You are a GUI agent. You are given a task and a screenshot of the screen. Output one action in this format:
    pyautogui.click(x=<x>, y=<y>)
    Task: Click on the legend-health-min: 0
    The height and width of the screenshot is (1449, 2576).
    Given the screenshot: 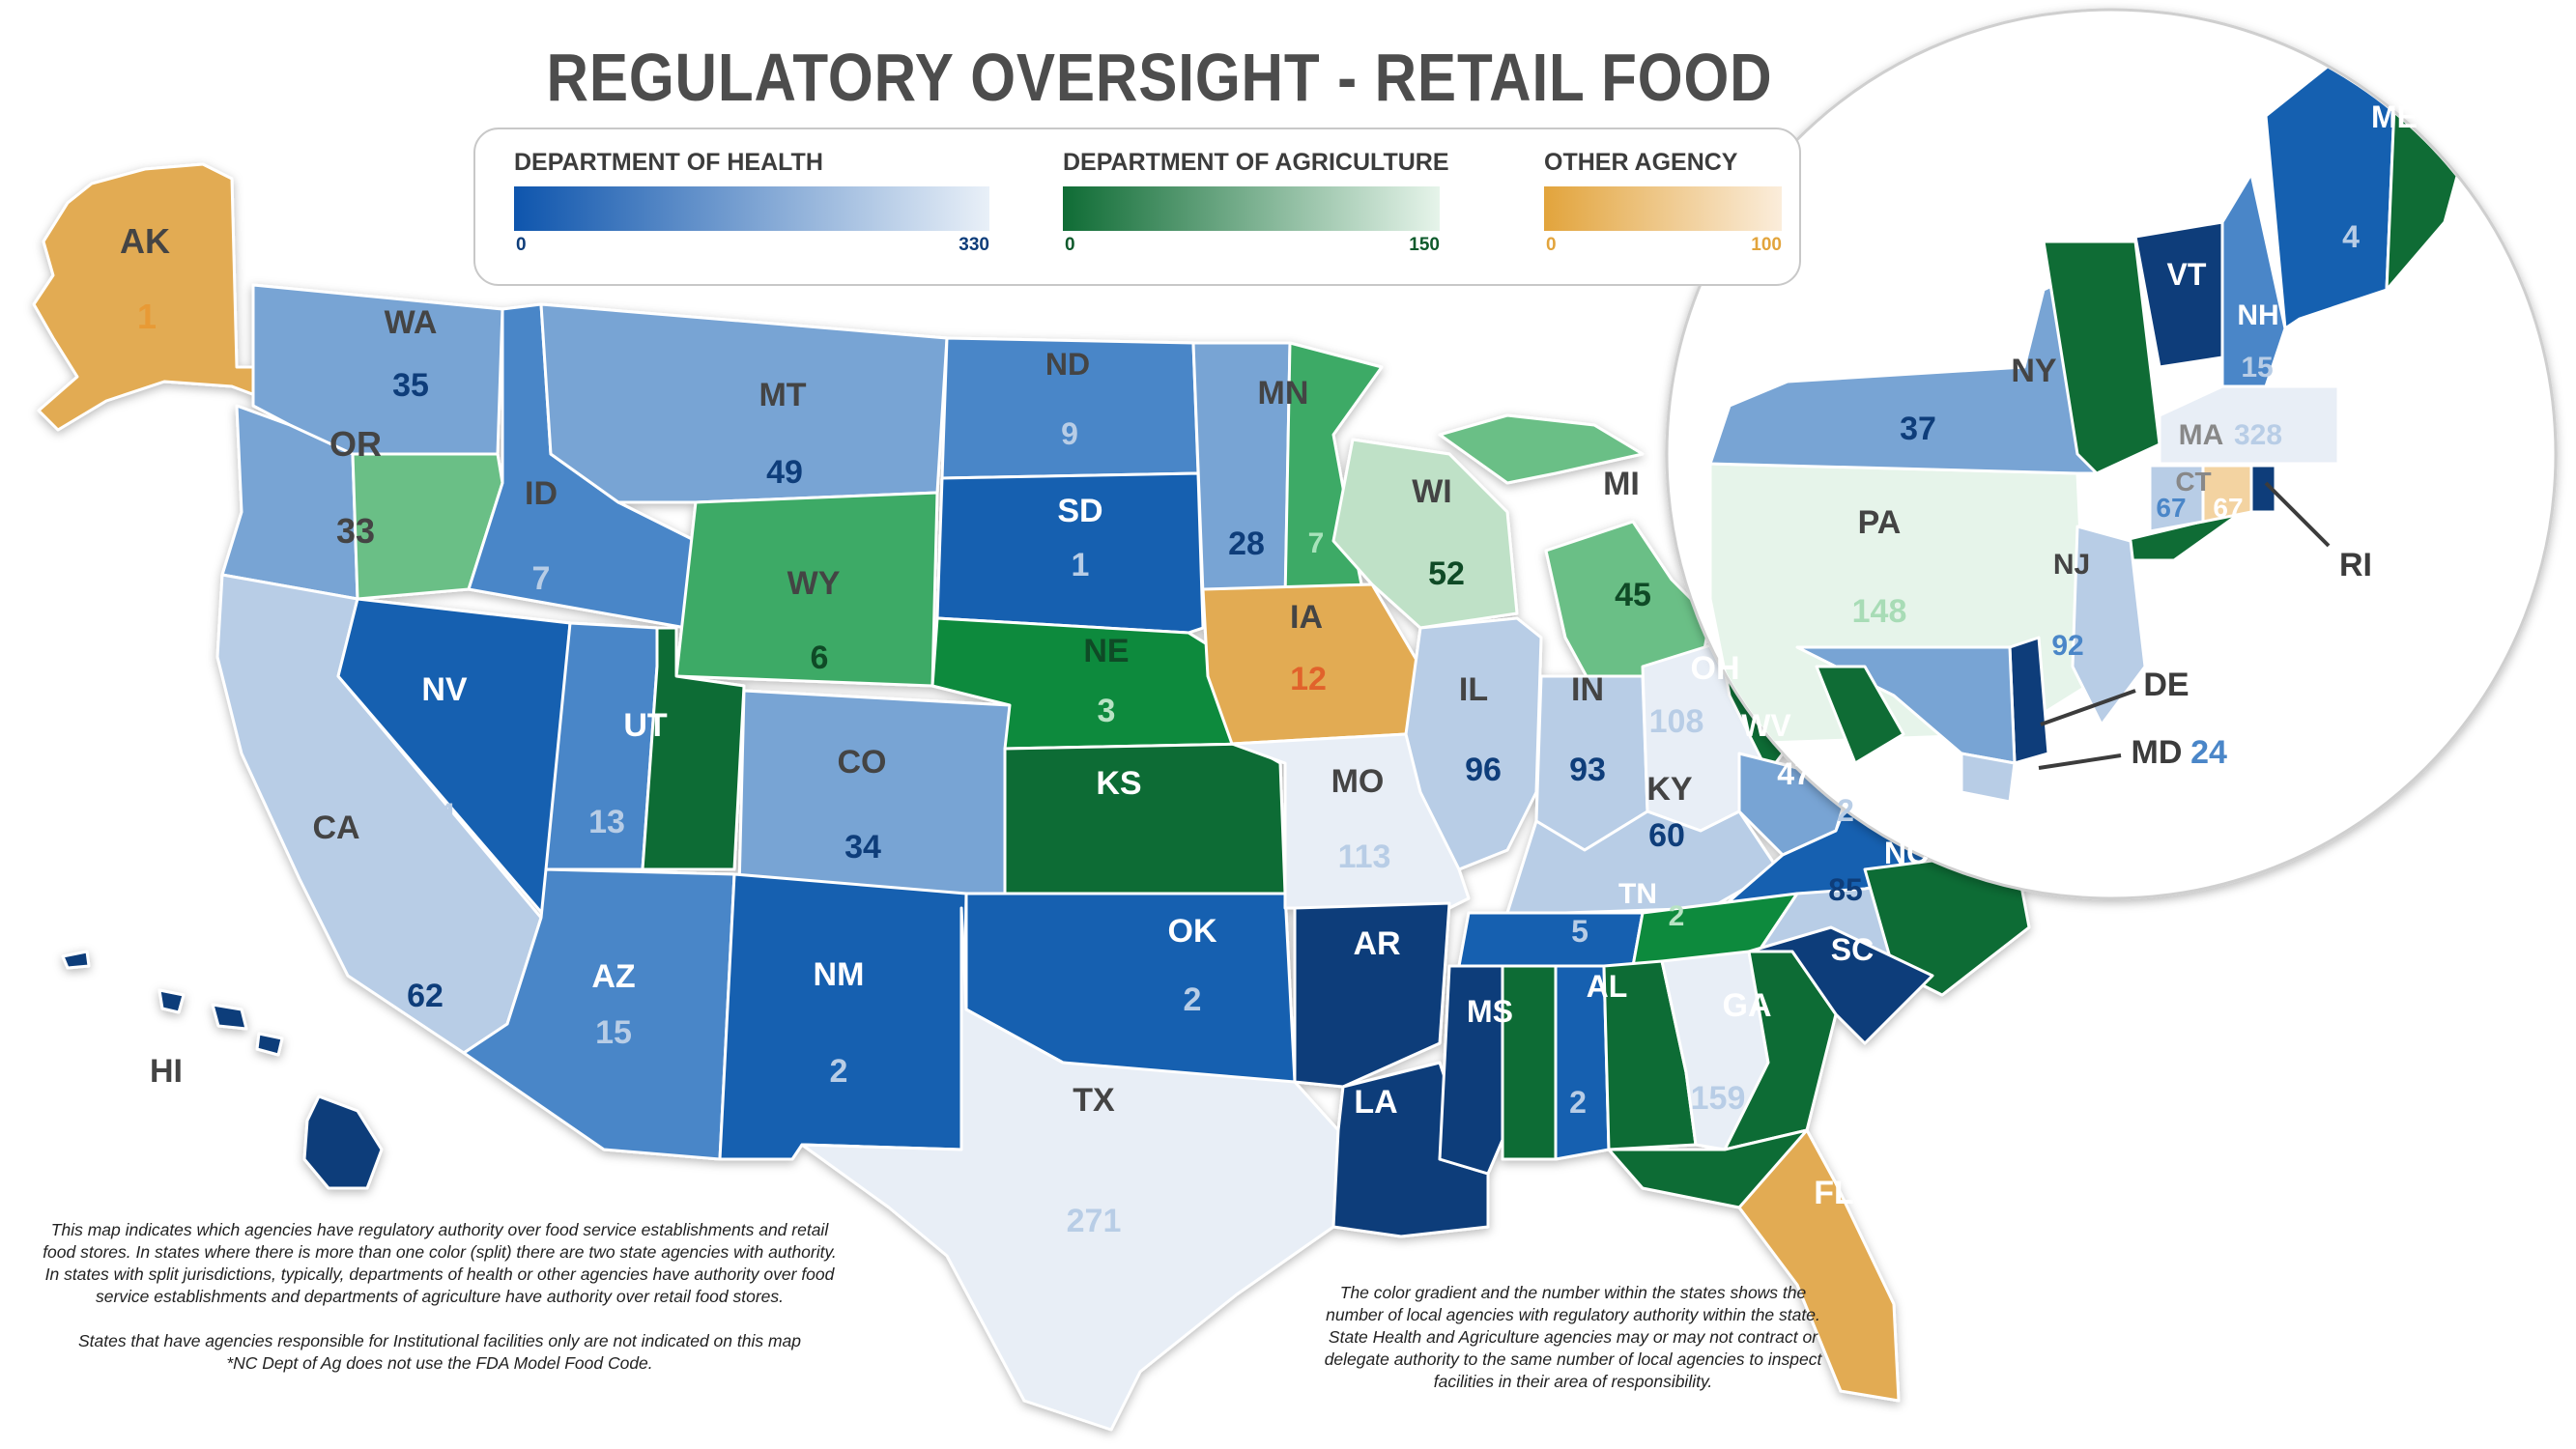 What is the action you would take?
    pyautogui.click(x=522, y=245)
    